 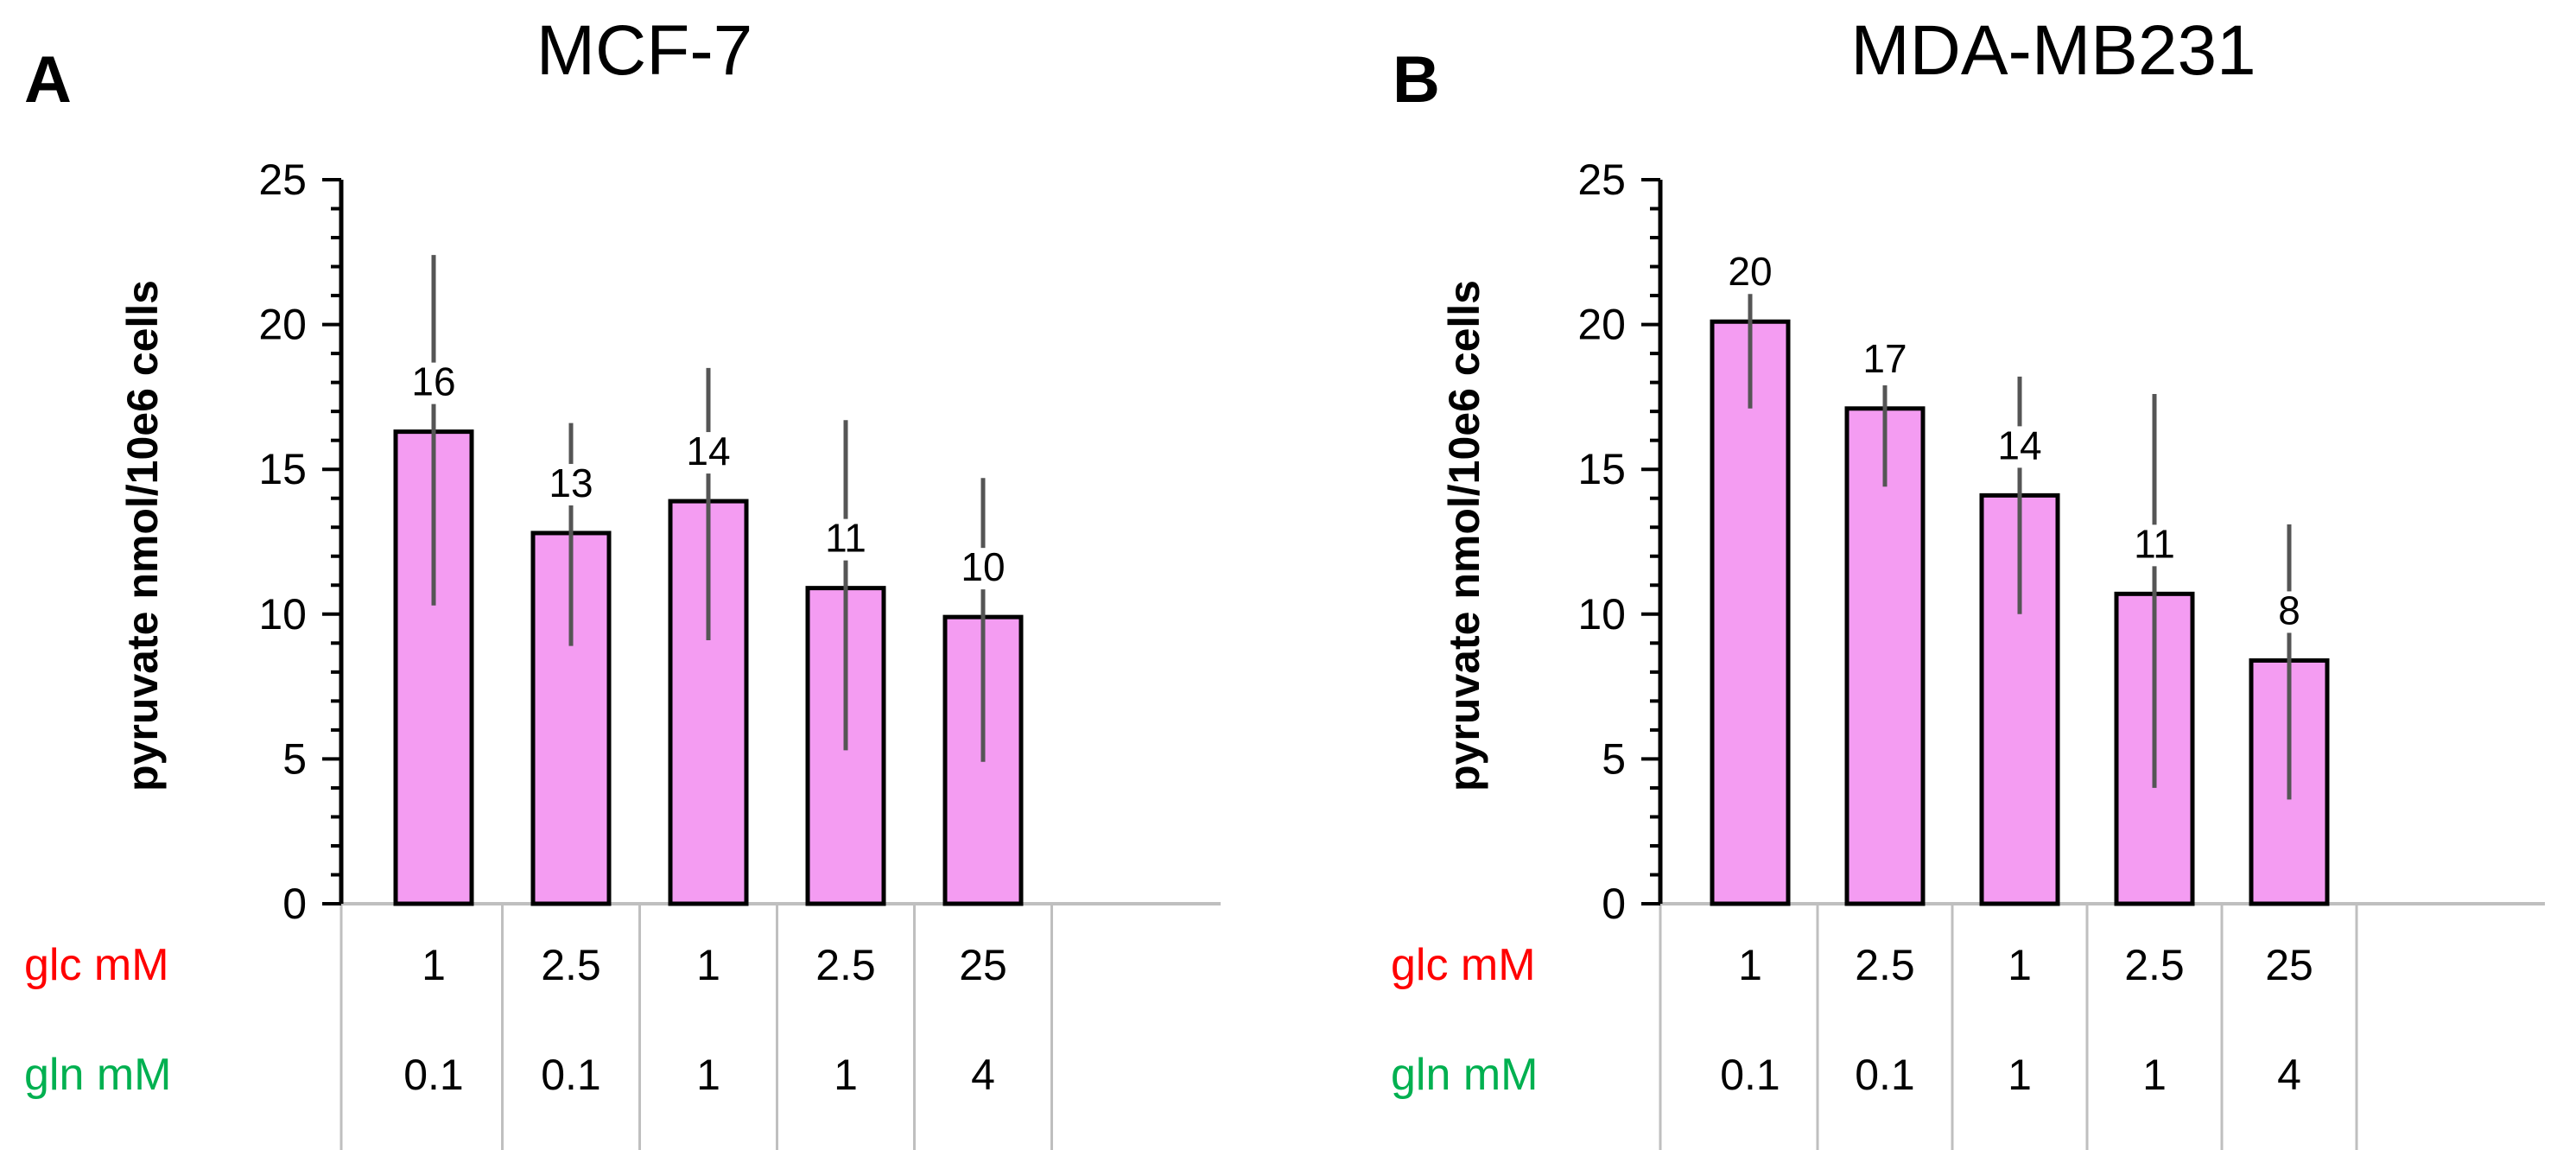 I want to click on data-label: 8, so click(x=2289, y=610).